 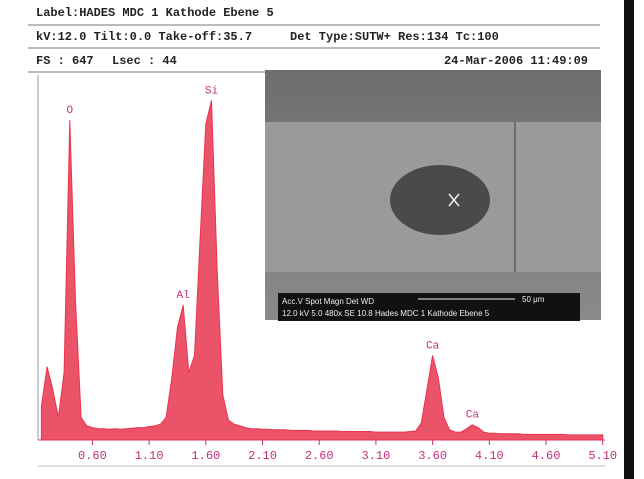 What do you see at coordinates (454, 200) in the screenshot?
I see `sem-cross` at bounding box center [454, 200].